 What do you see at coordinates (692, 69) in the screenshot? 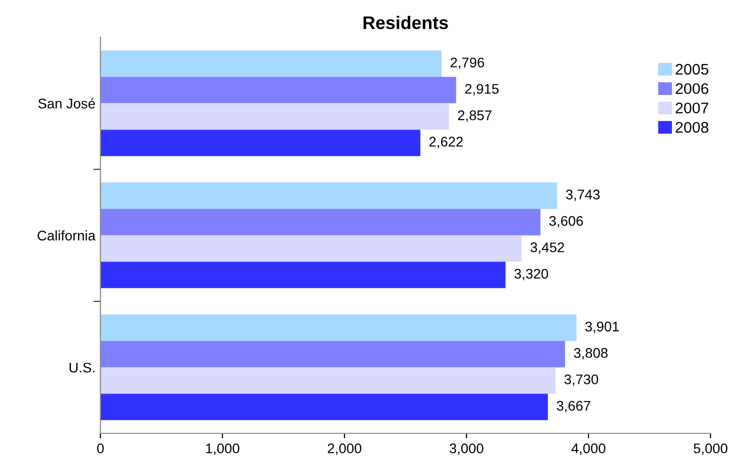
I see `legend-label: 2005` at bounding box center [692, 69].